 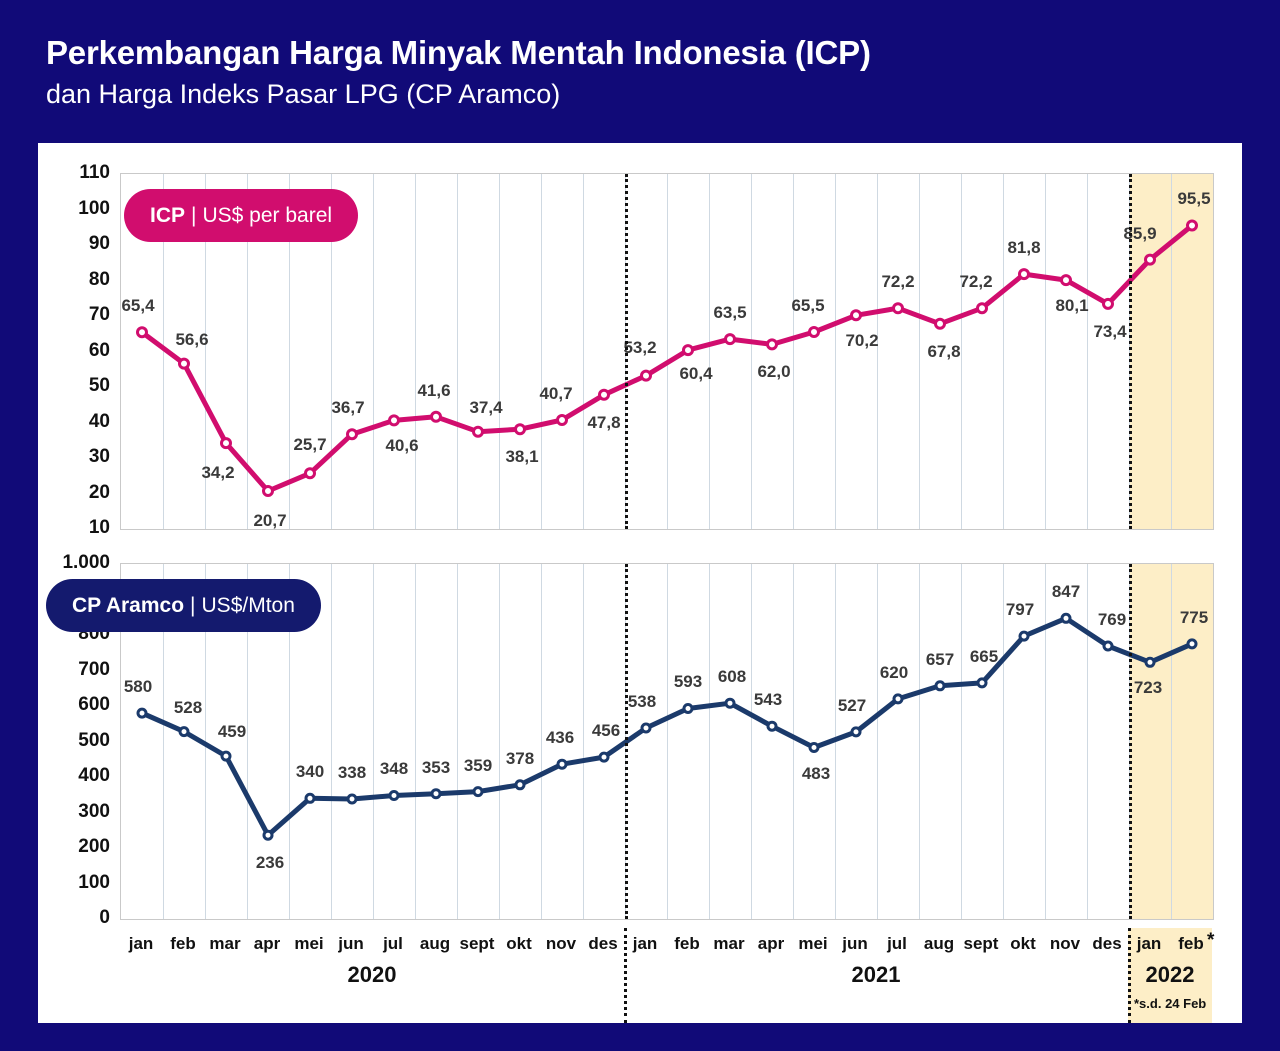 I want to click on data-label: 538, so click(x=642, y=701).